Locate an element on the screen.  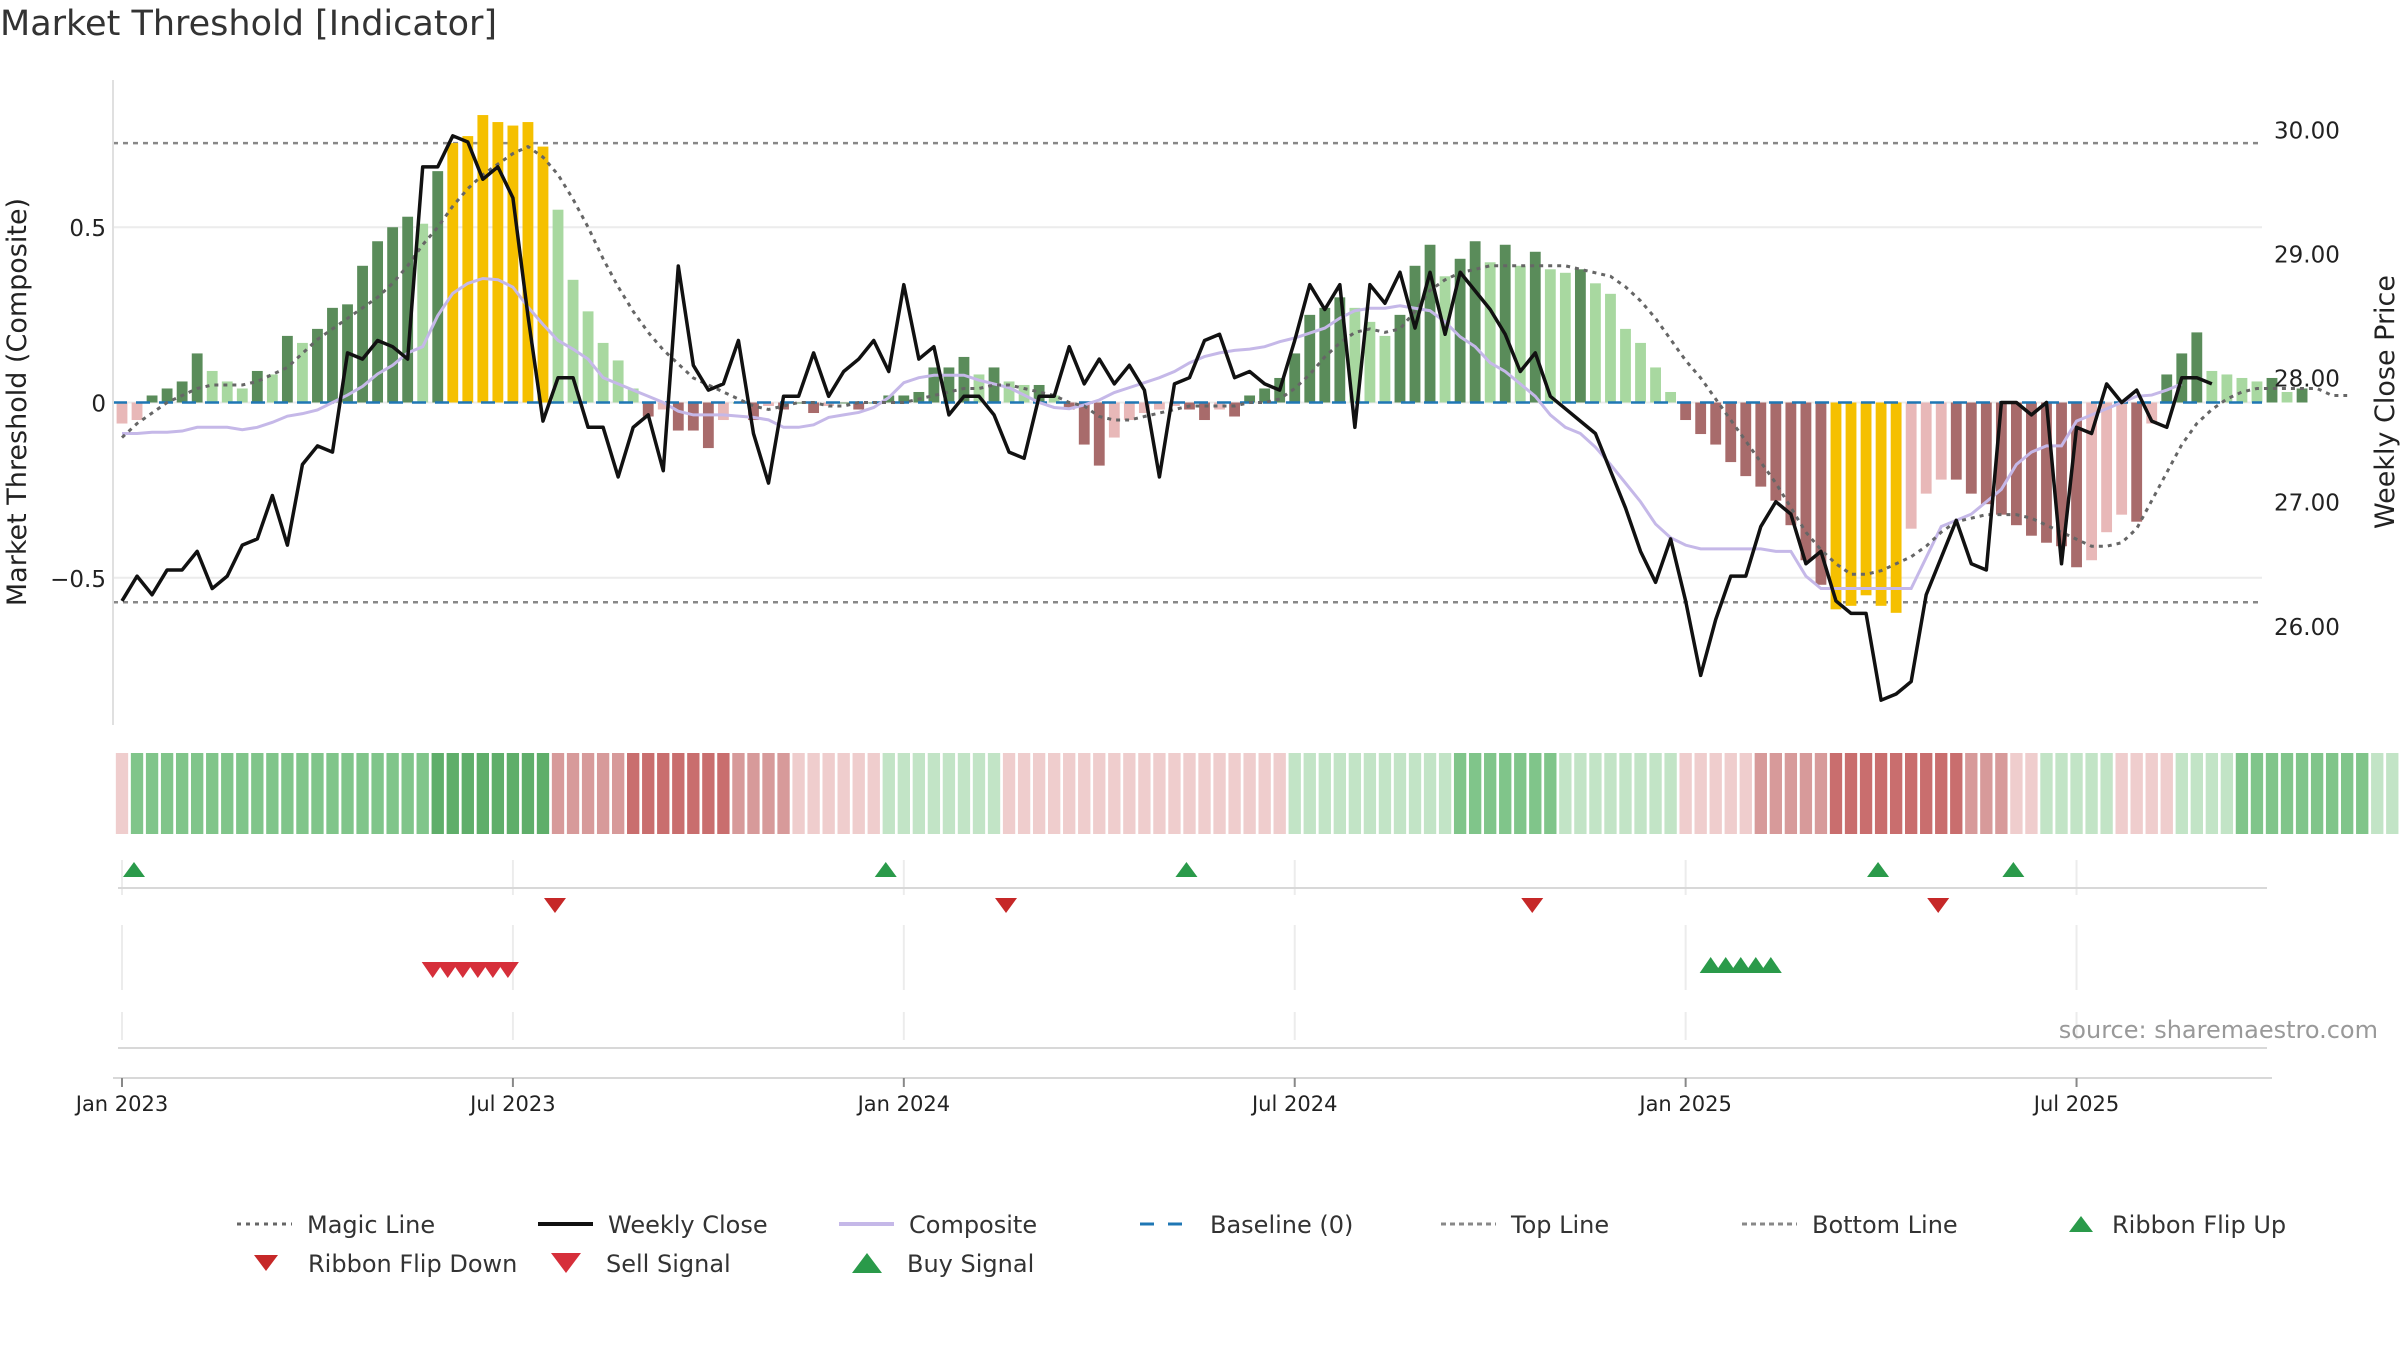
y2-axis-title: Weekly Close Price is located at coordinates (2385, 402).